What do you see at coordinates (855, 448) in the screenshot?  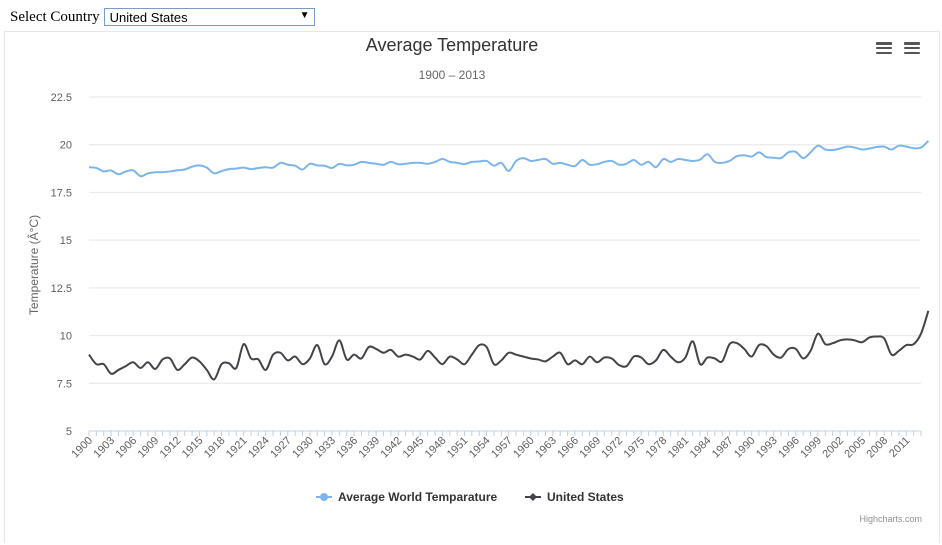 I see `x-tick-label: 2005` at bounding box center [855, 448].